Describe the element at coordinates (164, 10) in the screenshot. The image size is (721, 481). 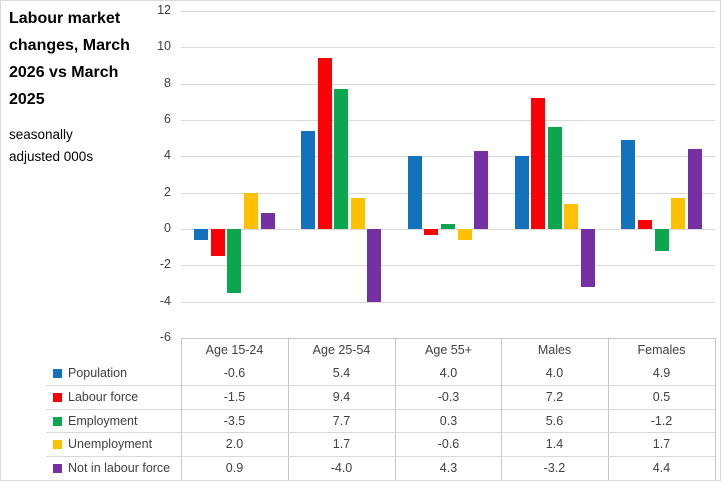
I see `y-axis-tick-label: 12` at that location.